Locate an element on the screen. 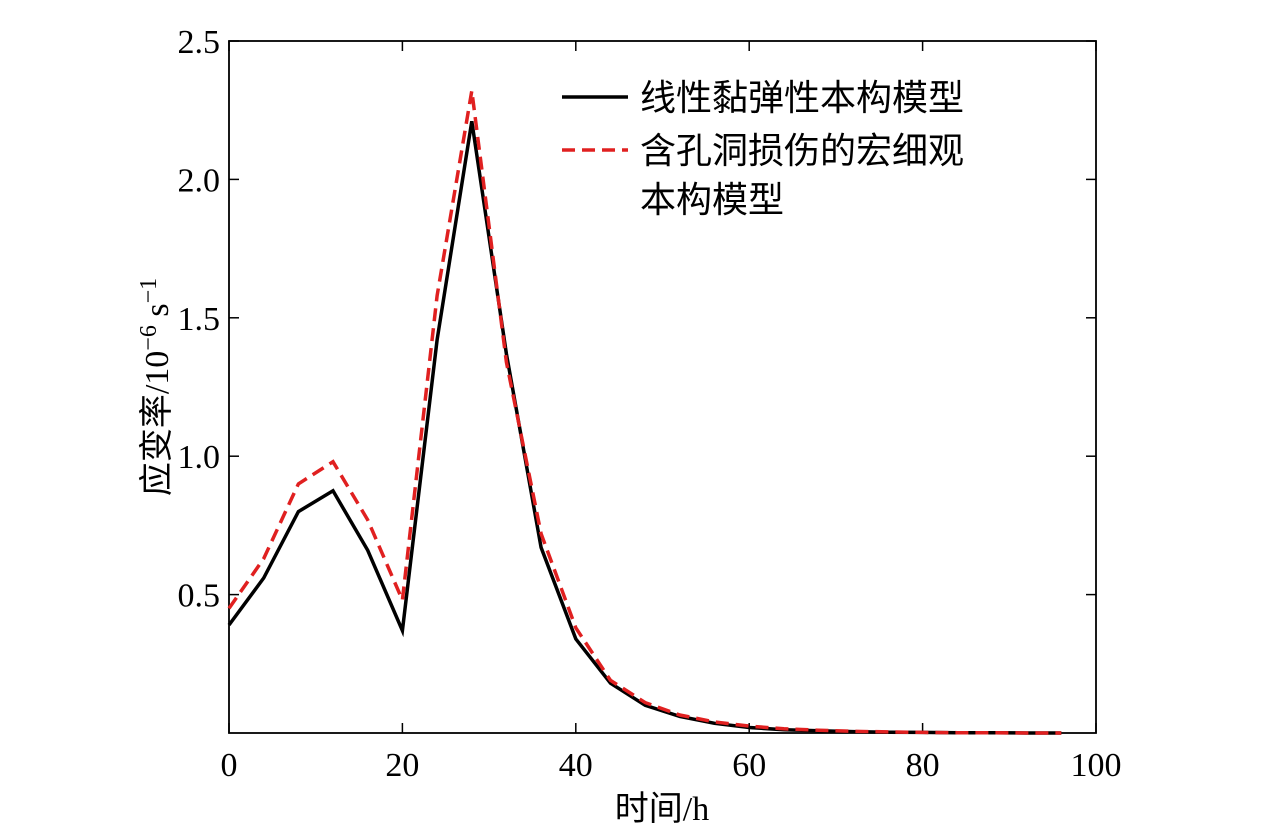  y-axis-title-main: 应变率/10 is located at coordinates (157, 423).